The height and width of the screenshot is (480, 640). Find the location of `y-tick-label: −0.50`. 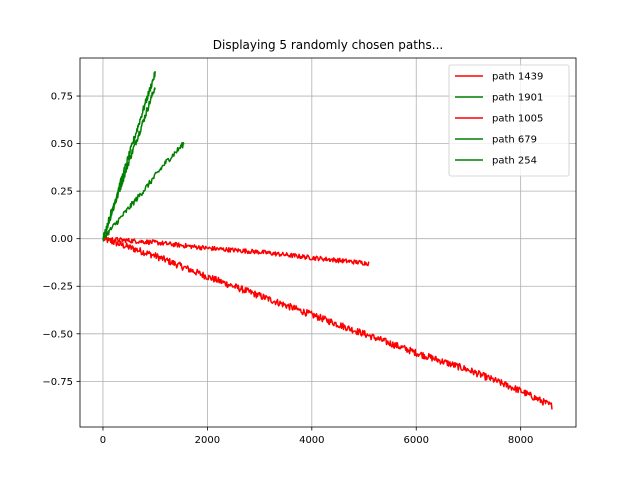

y-tick-label: −0.50 is located at coordinates (57, 334).